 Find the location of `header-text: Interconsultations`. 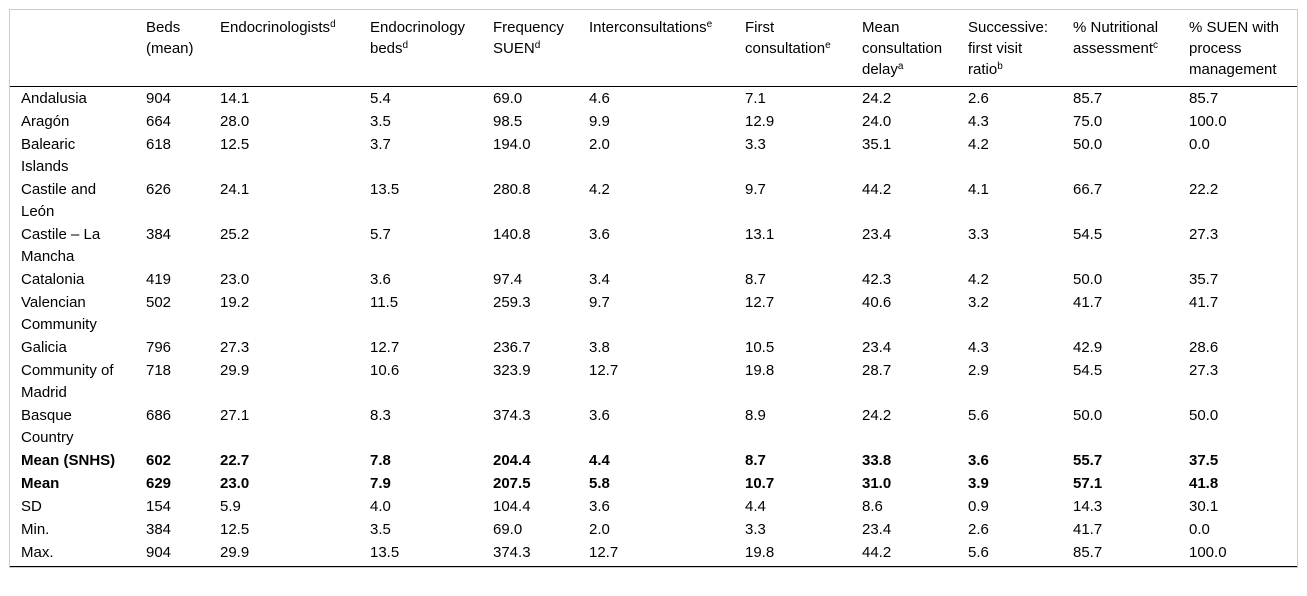

header-text: Interconsultations is located at coordinates (648, 27).